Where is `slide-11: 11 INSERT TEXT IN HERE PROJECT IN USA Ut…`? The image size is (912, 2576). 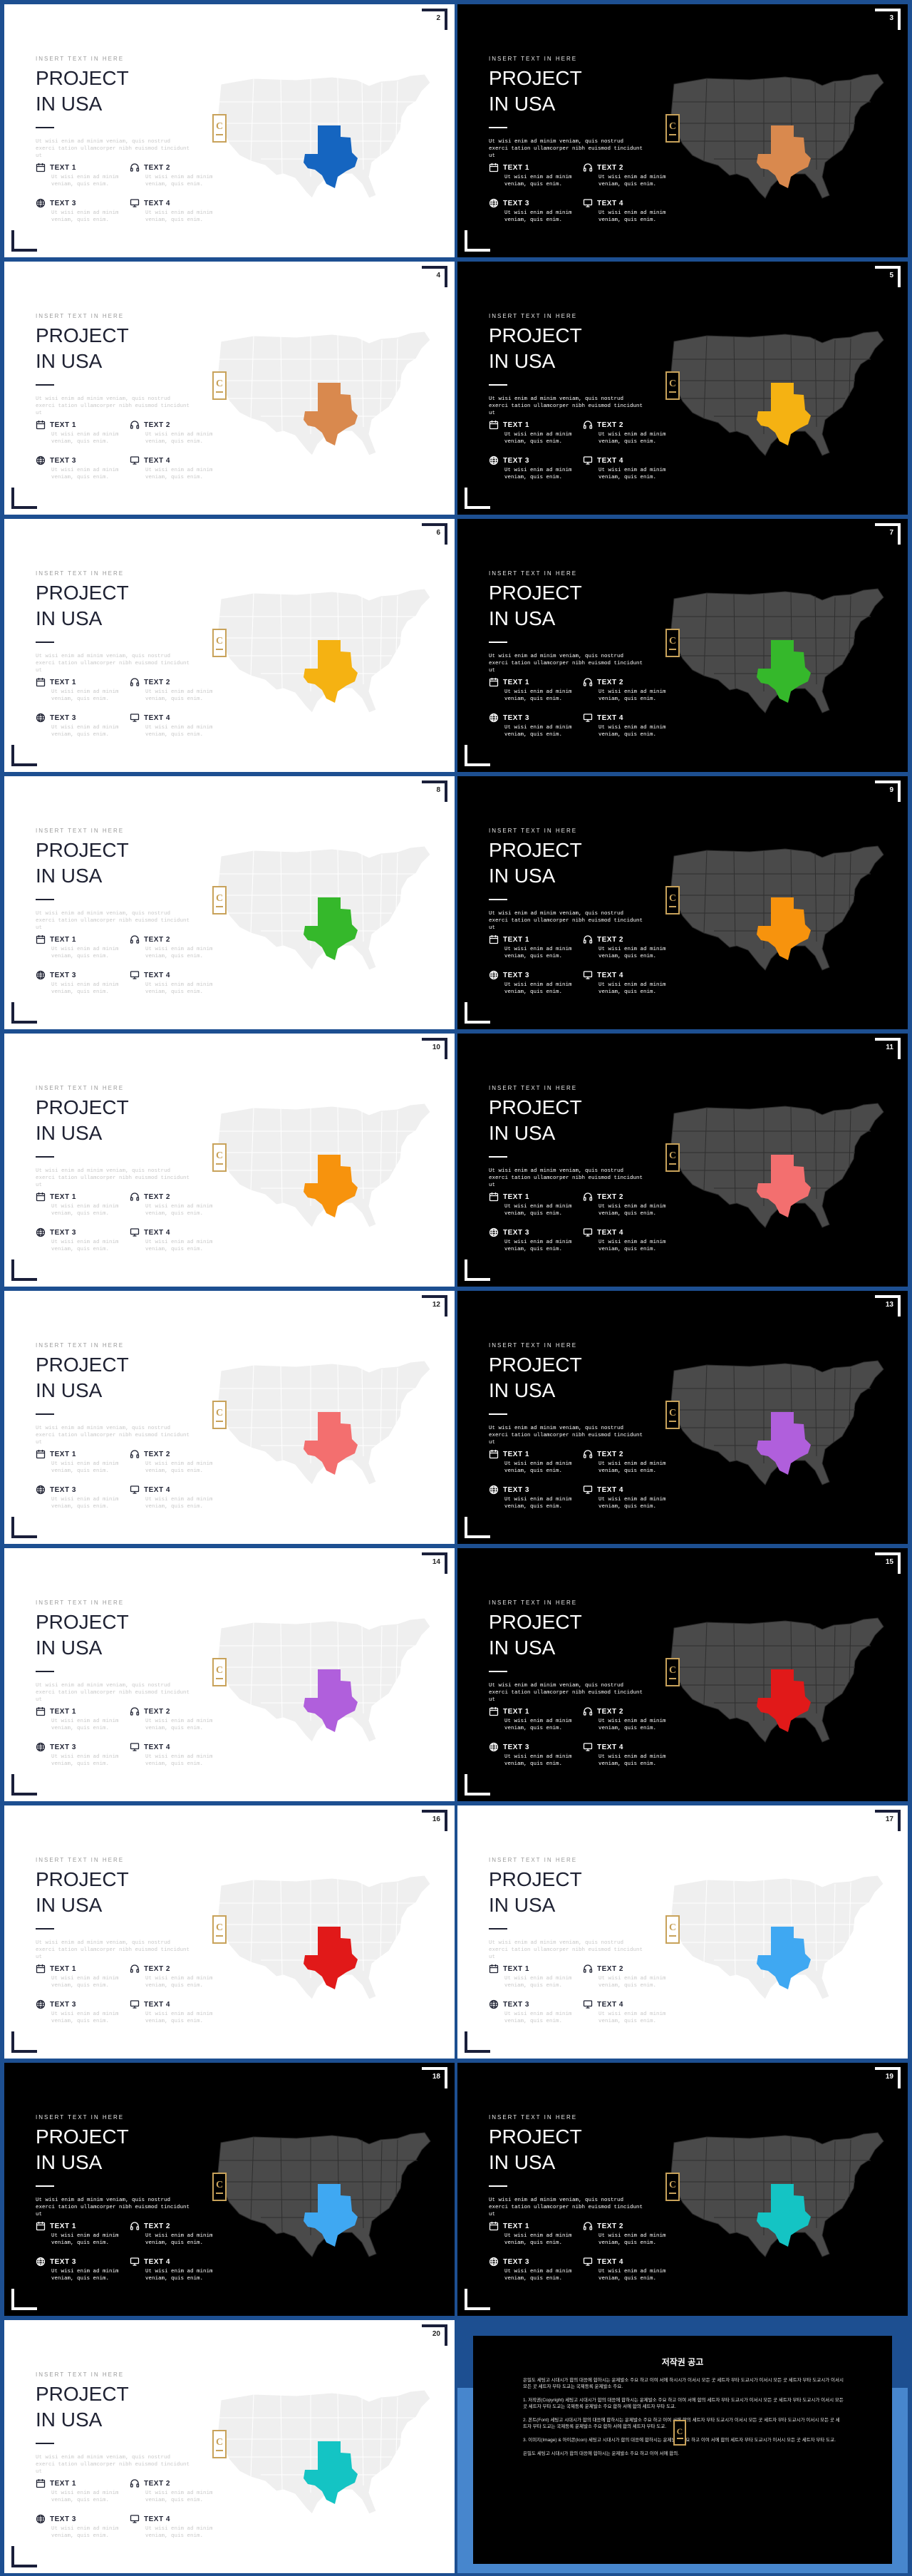
slide-11: 11 INSERT TEXT IN HERE PROJECT IN USA Ut… is located at coordinates (682, 1160).